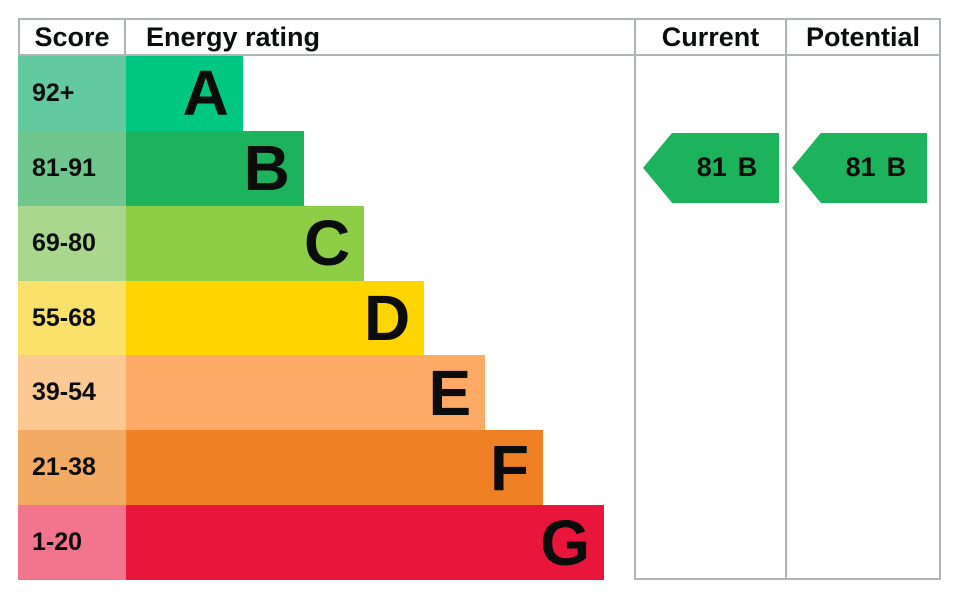  What do you see at coordinates (380, 37) in the screenshot?
I see `column-header-energy-rating: Energy rating` at bounding box center [380, 37].